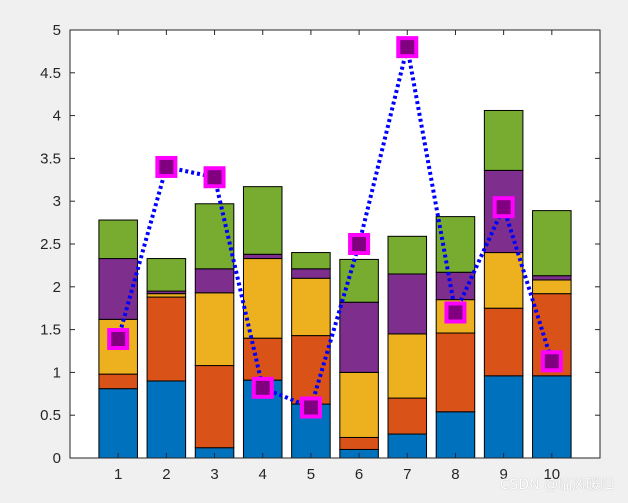  Describe the element at coordinates (50, 73) in the screenshot. I see `y-tick-label: 4.5` at that location.